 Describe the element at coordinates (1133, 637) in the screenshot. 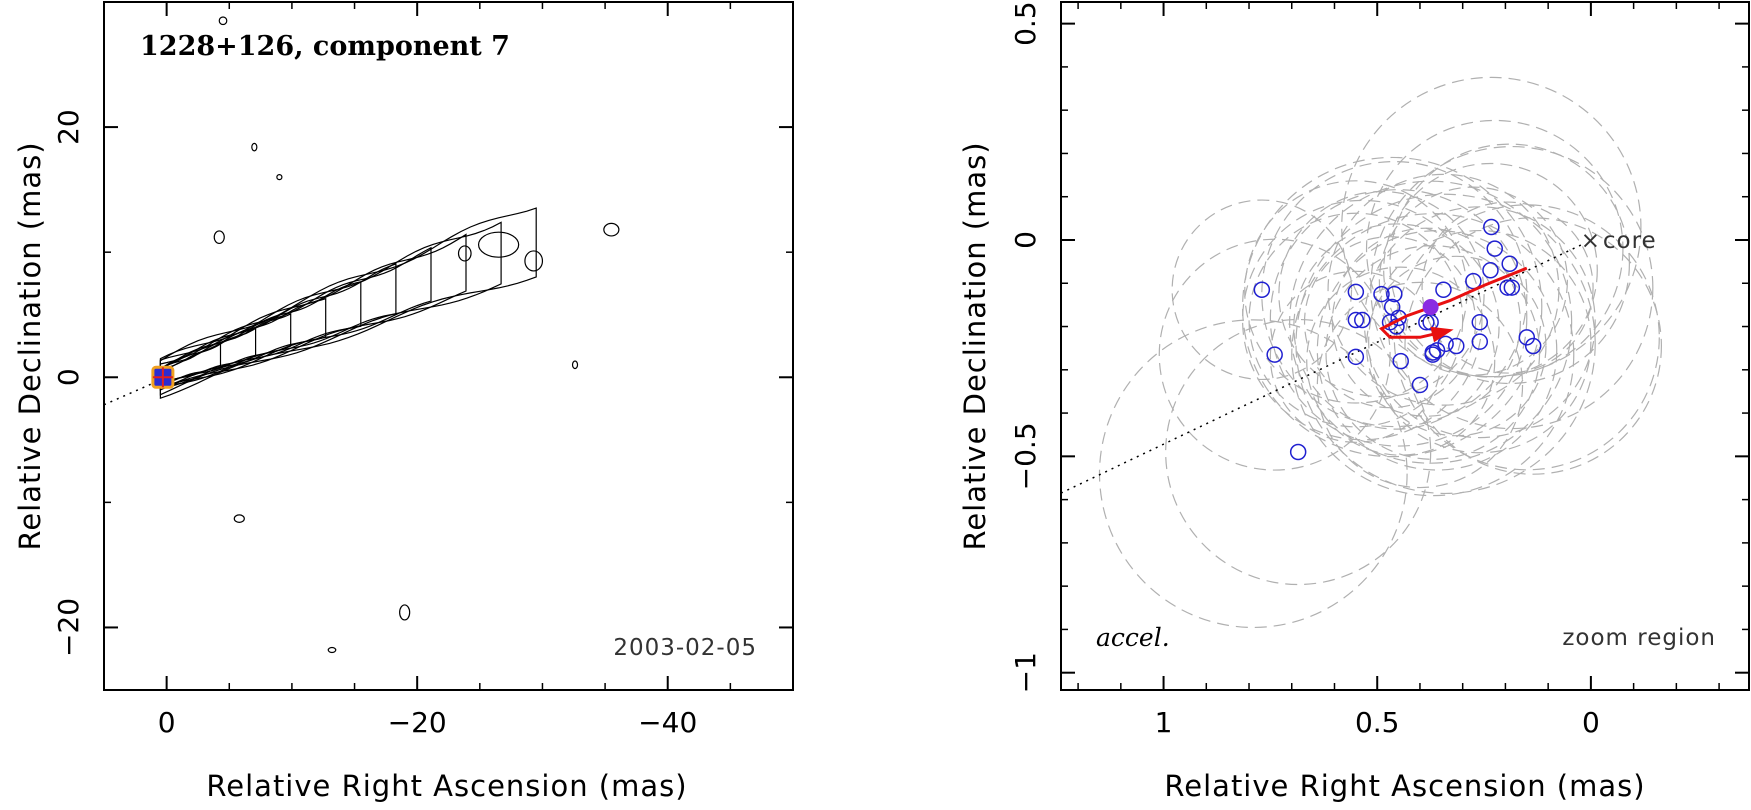

I see `accel-label: accel.` at that location.